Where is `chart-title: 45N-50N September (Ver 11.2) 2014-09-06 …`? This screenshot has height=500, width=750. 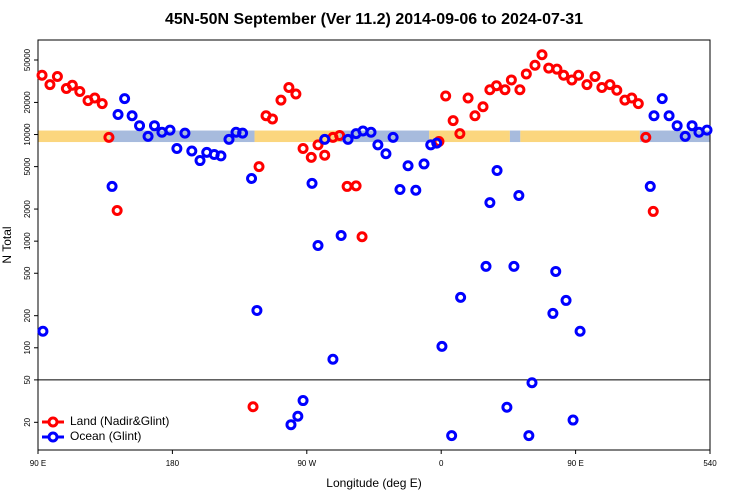
chart-title: 45N-50N September (Ver 11.2) 2014-09-06 … is located at coordinates (374, 19).